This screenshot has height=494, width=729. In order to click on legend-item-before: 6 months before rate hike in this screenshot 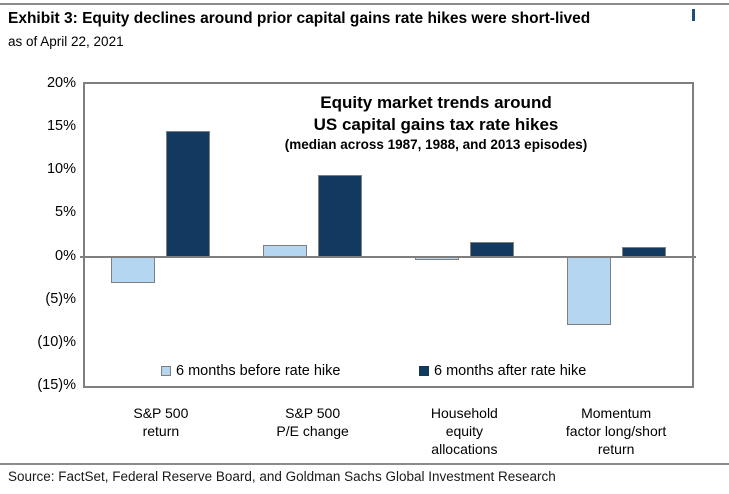, I will do `click(250, 371)`.